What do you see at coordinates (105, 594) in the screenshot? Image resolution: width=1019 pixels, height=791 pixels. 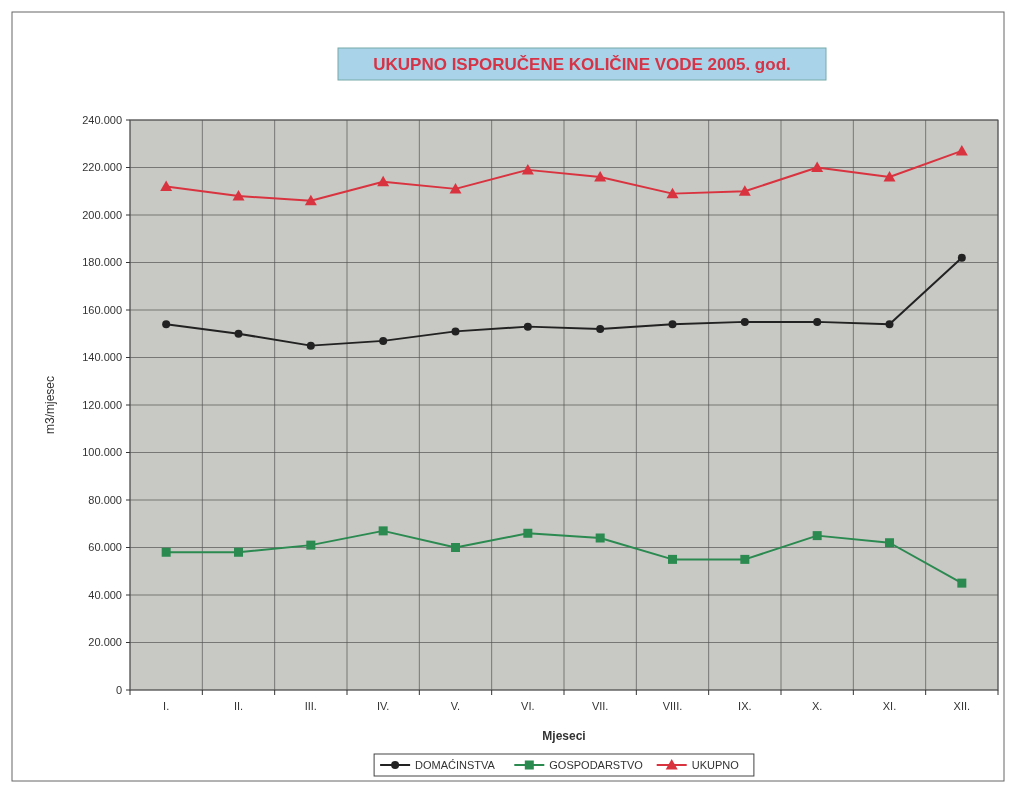 I see `y-tick-label: 40.000` at bounding box center [105, 594].